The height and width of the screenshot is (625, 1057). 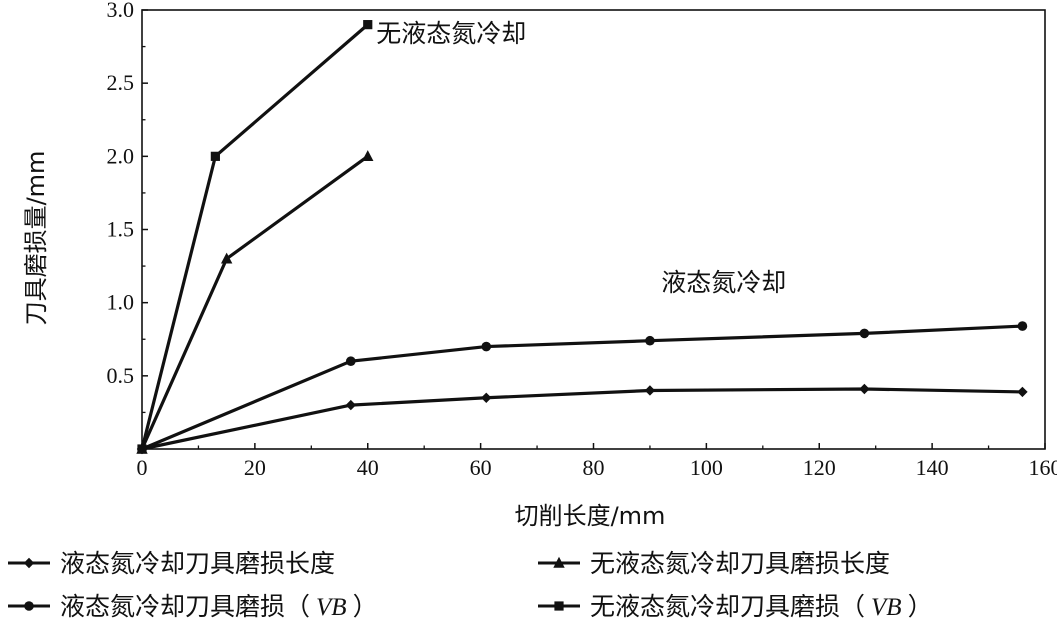 What do you see at coordinates (590, 516) in the screenshot?
I see `x-axis-title: 切削长度/mm` at bounding box center [590, 516].